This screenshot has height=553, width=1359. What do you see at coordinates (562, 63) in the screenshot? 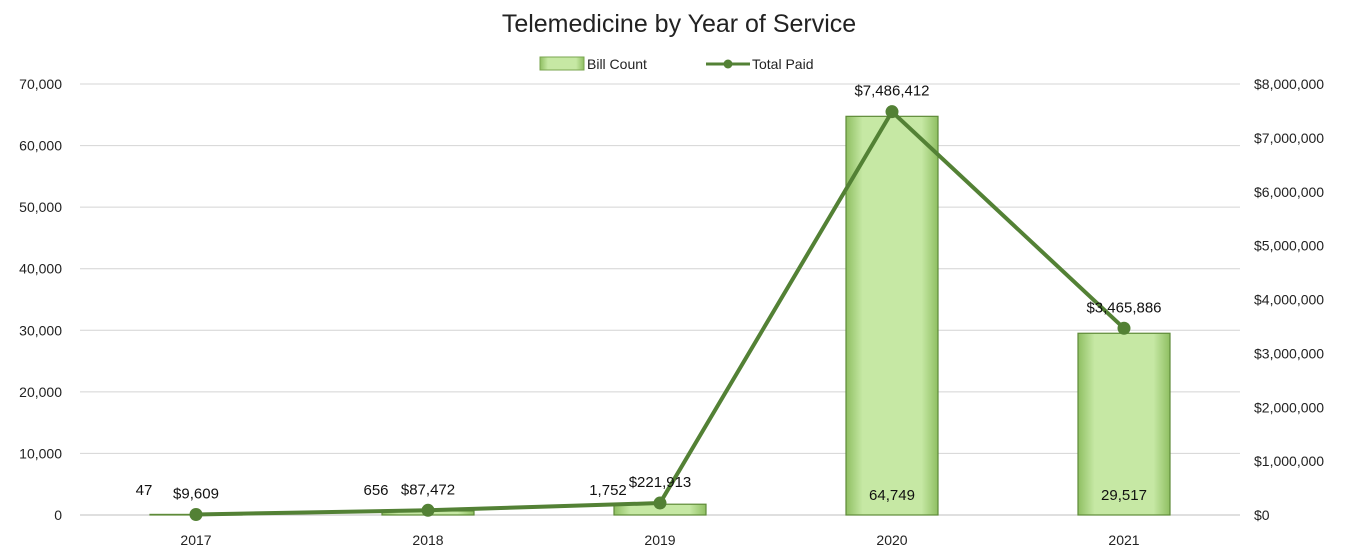
I see `legend-bill-count-swatch` at bounding box center [562, 63].